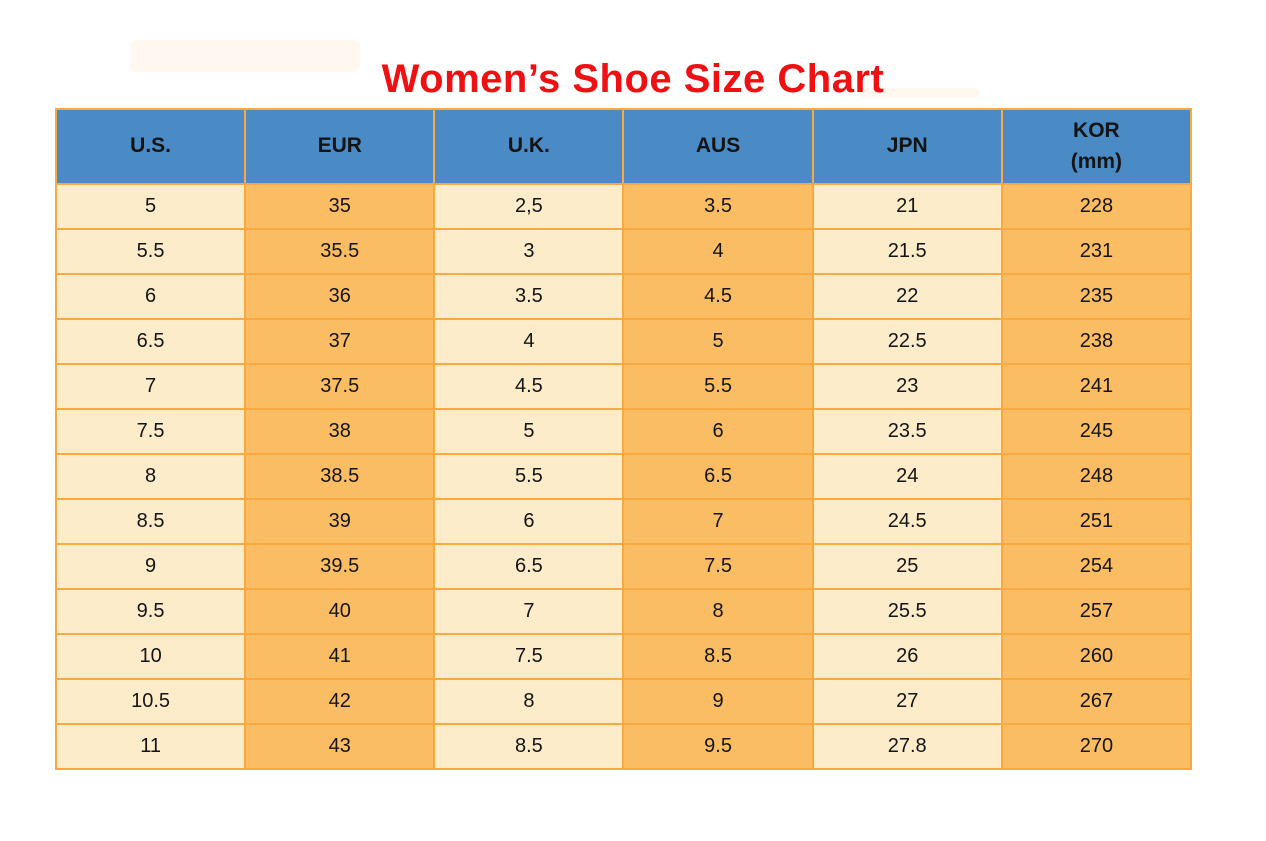  Describe the element at coordinates (340, 431) in the screenshot. I see `table-cell: 38` at that location.